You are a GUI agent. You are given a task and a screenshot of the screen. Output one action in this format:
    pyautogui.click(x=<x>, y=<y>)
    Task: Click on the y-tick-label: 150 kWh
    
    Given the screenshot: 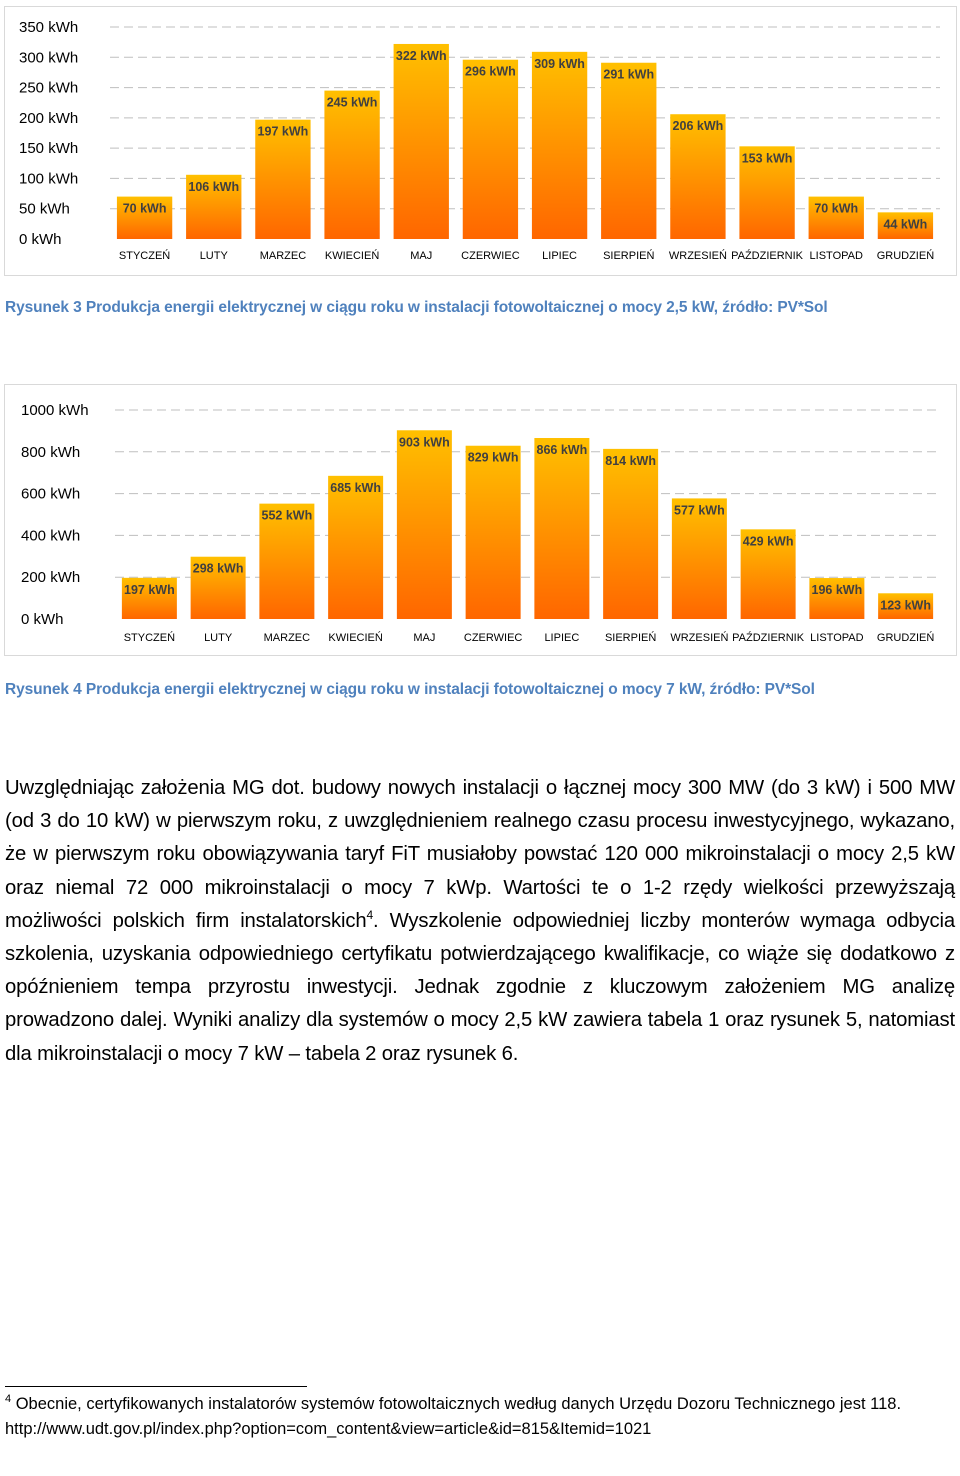 What is the action you would take?
    pyautogui.click(x=48, y=148)
    